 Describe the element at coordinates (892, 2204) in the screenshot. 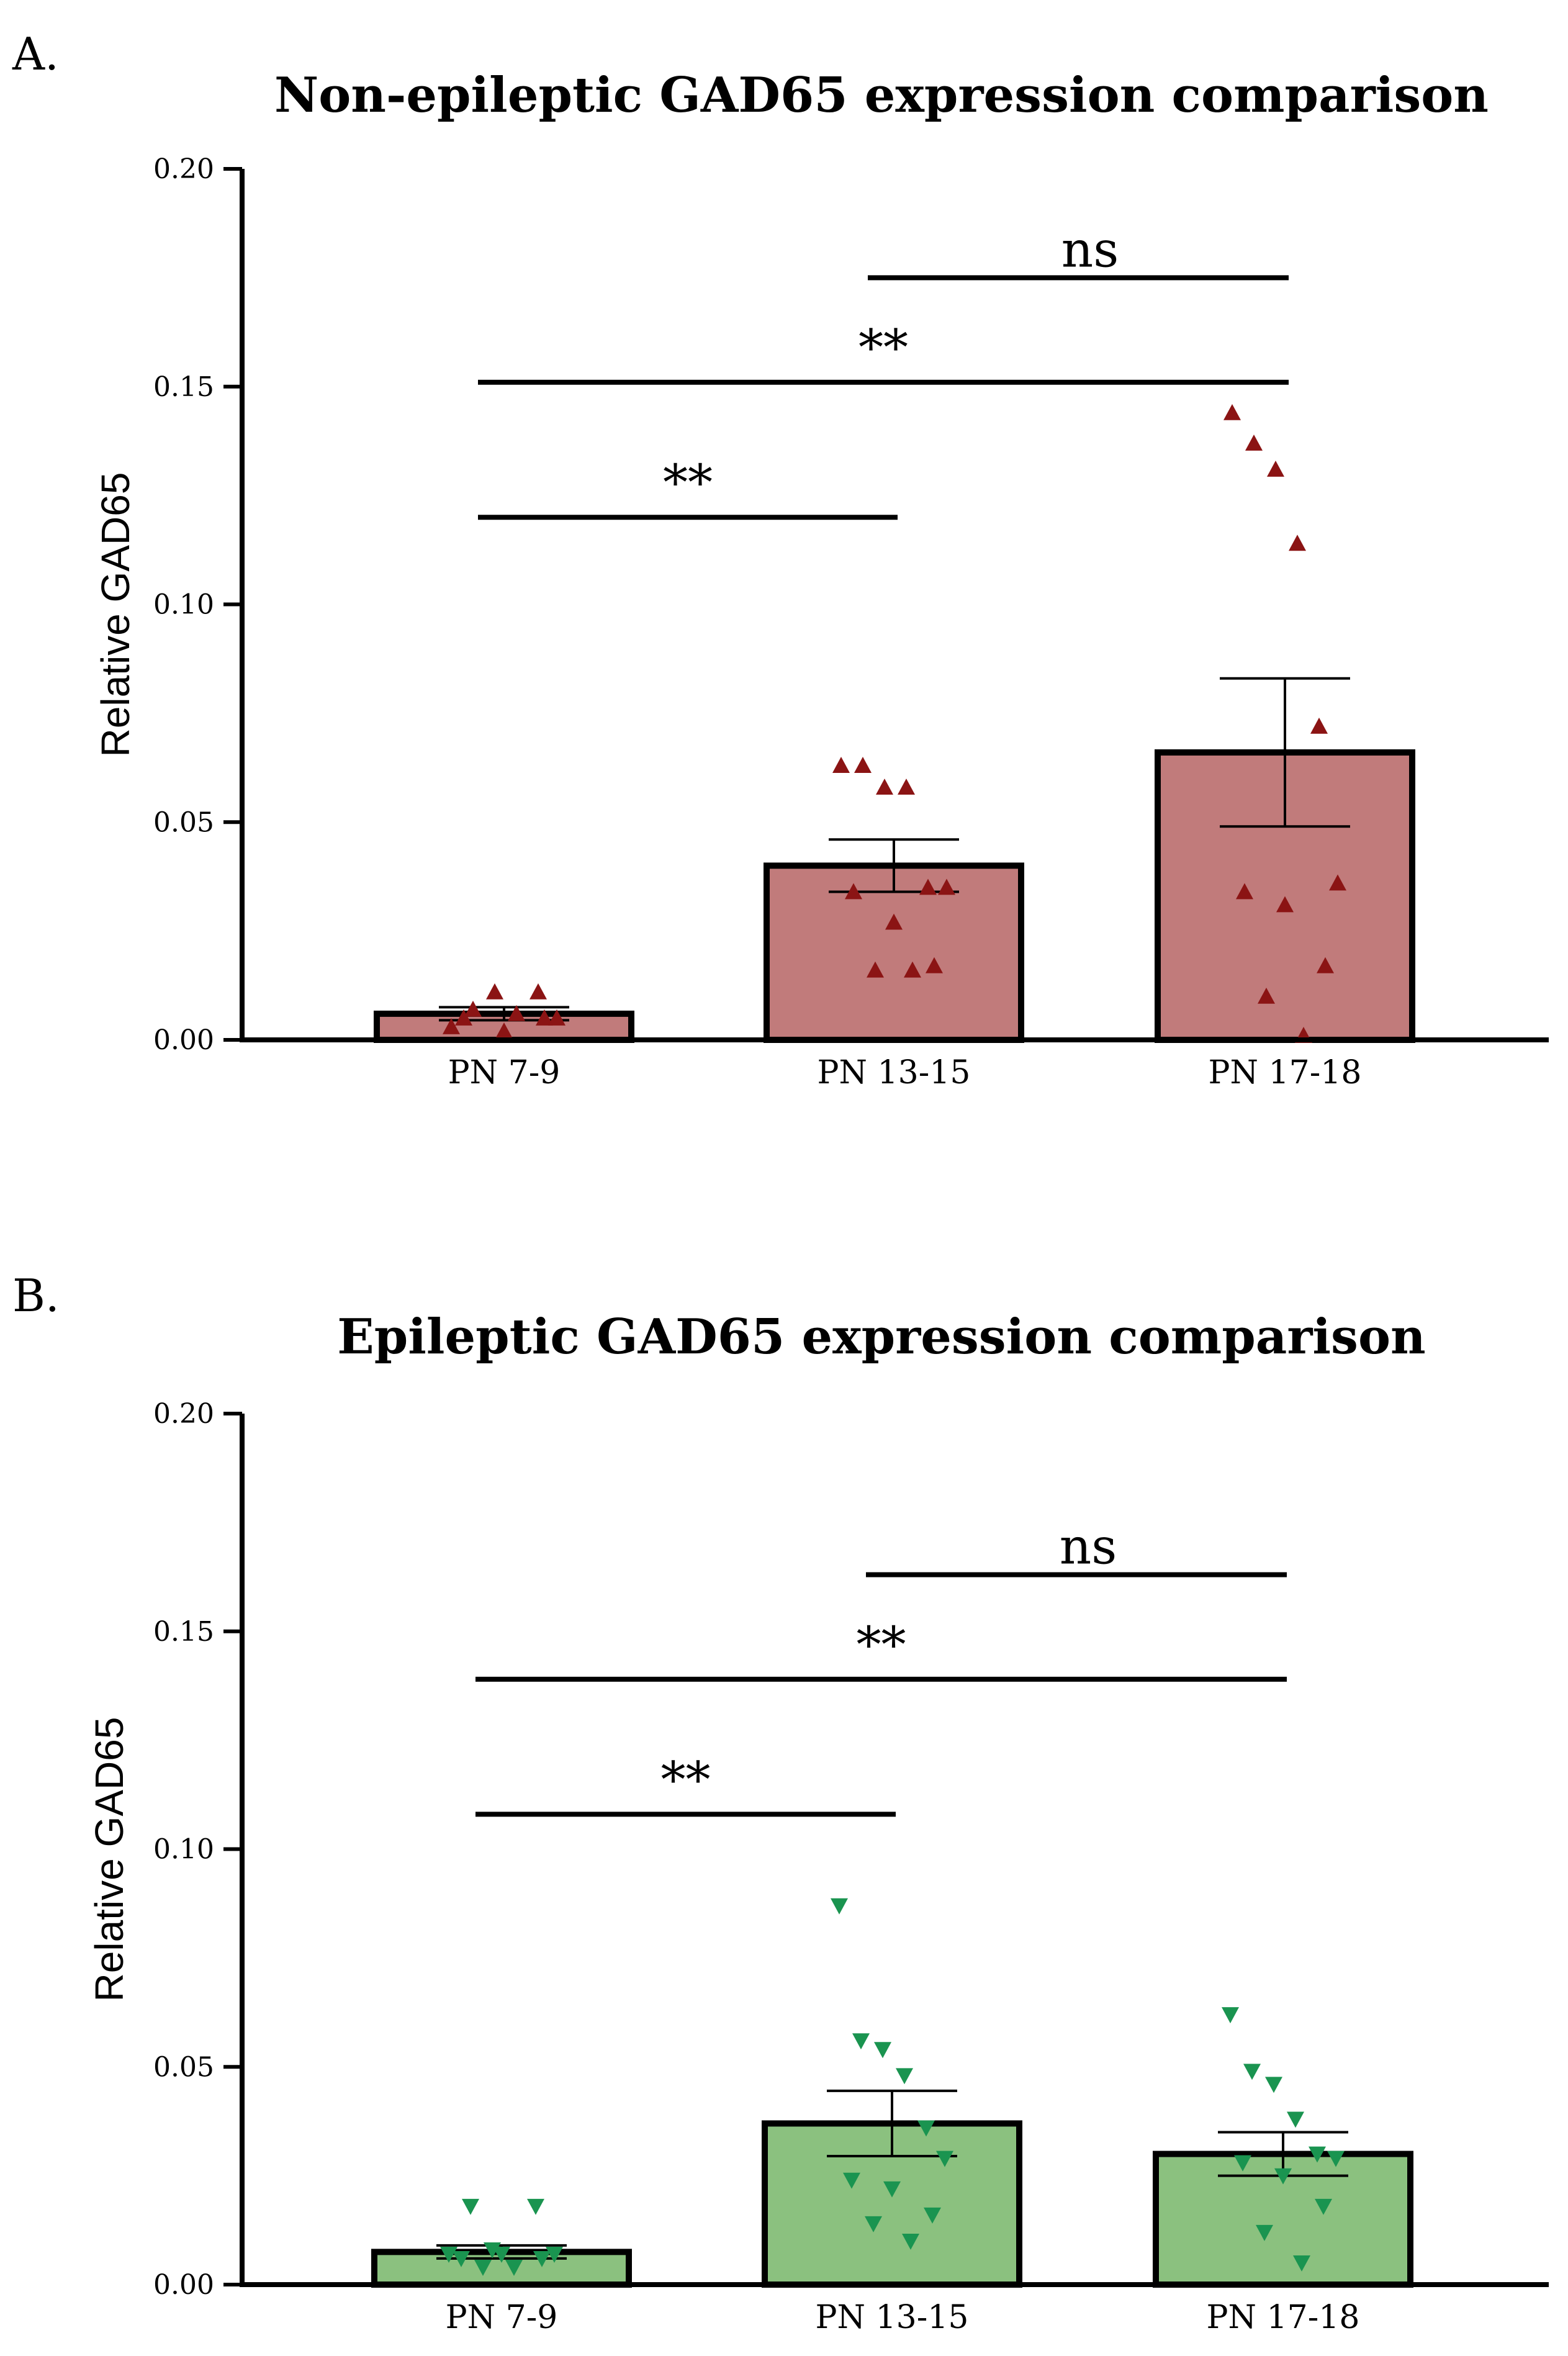

I see `panel-b-bars` at that location.